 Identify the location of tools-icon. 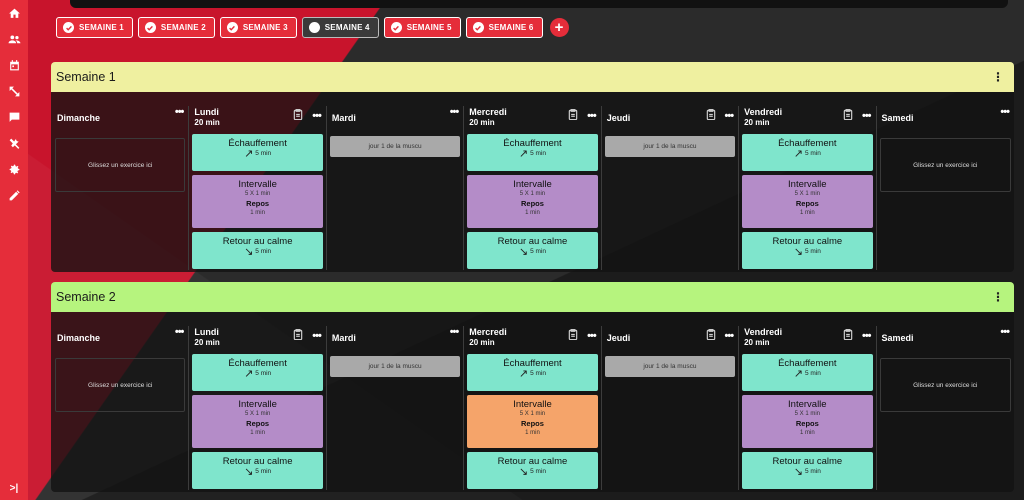
(14, 143).